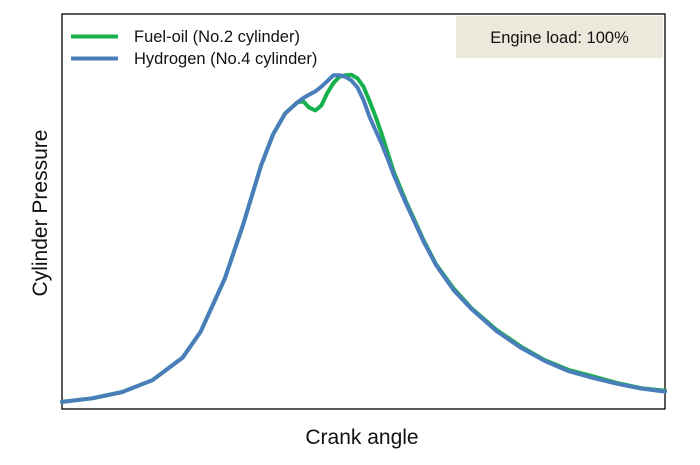 The width and height of the screenshot is (700, 465). Describe the element at coordinates (361, 437) in the screenshot. I see `x-axis-label: Crank angle` at that location.